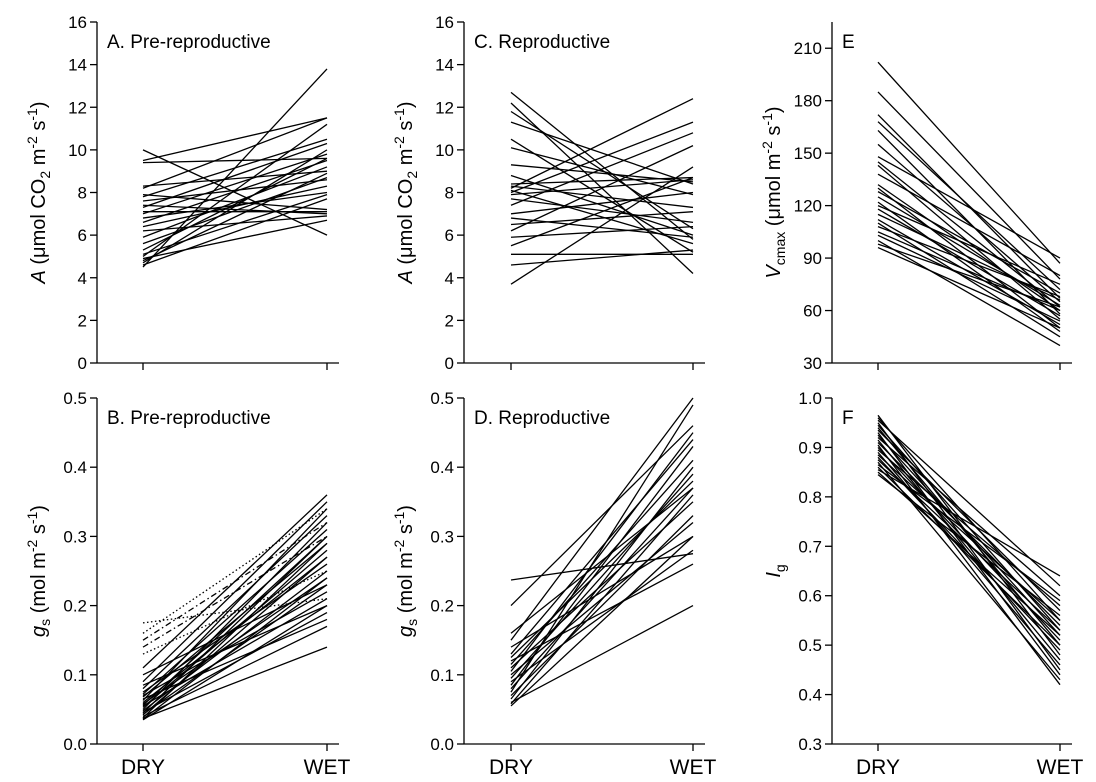 Image resolution: width=1096 pixels, height=782 pixels. Describe the element at coordinates (449, 278) in the screenshot. I see `y-tick-label-C: 4` at that location.